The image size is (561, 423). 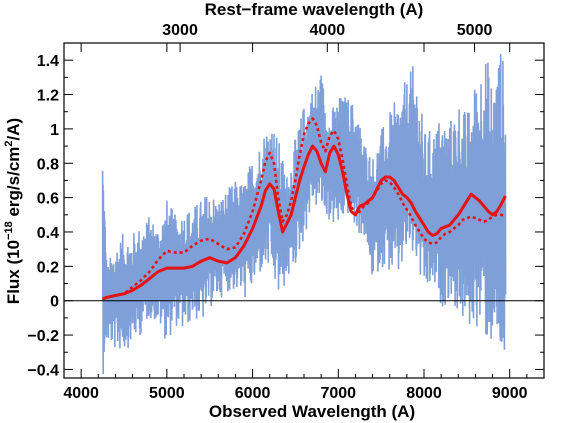 What do you see at coordinates (43, 336) in the screenshot?
I see `y-tick-label: −0.2` at bounding box center [43, 336].